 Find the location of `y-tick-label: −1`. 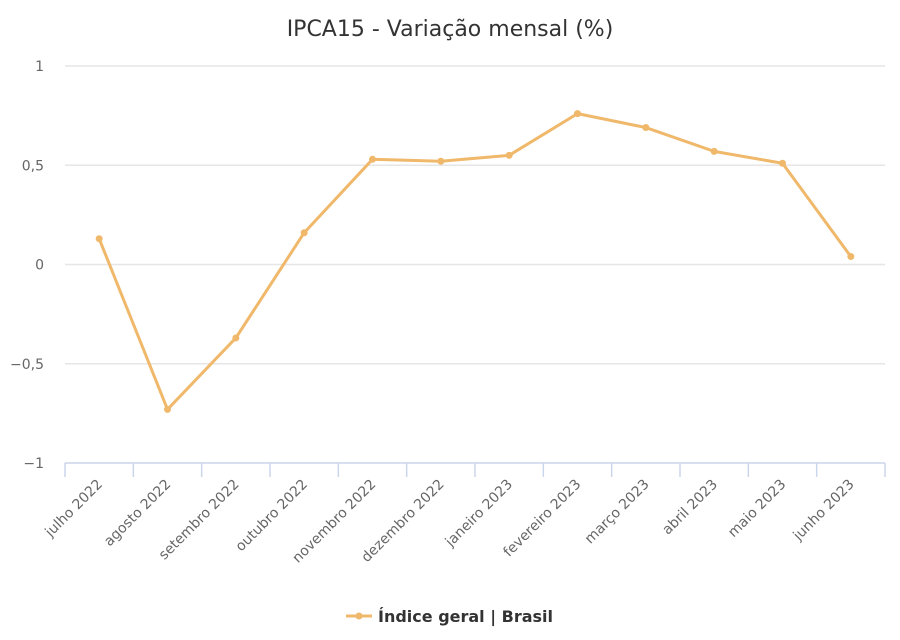

y-tick-label: −1 is located at coordinates (33, 464).